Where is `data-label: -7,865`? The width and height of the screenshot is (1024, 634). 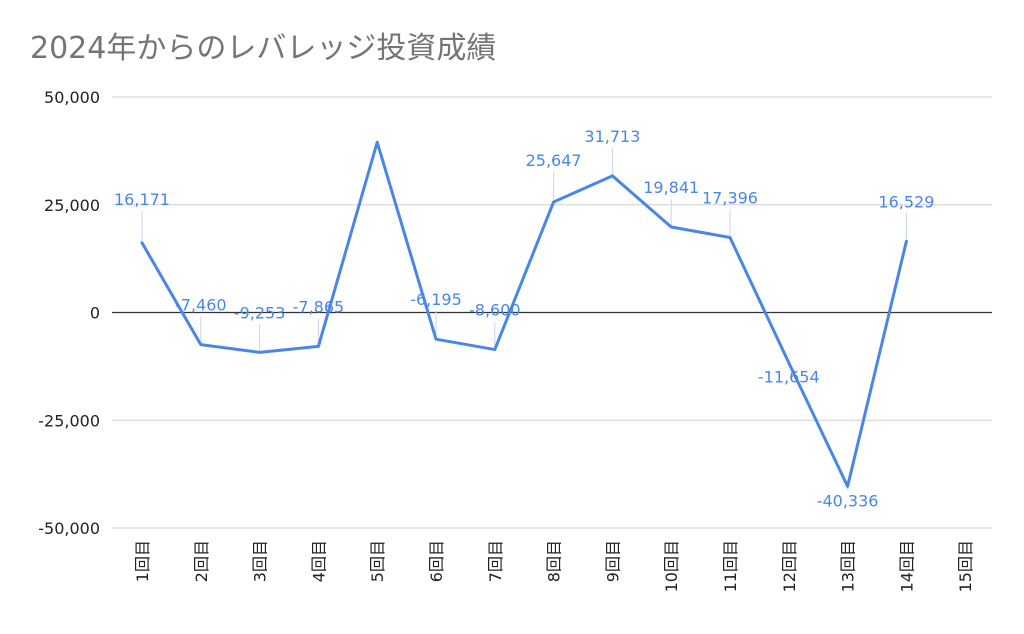 data-label: -7,865 is located at coordinates (319, 306).